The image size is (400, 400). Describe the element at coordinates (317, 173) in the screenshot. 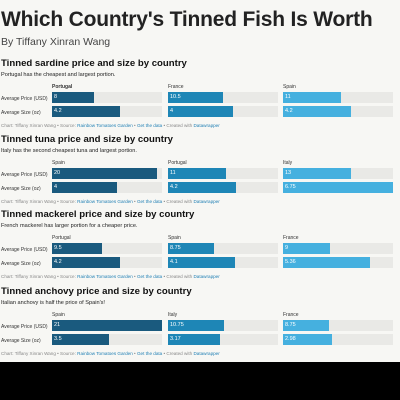

I see `price-bar: 13` at that location.